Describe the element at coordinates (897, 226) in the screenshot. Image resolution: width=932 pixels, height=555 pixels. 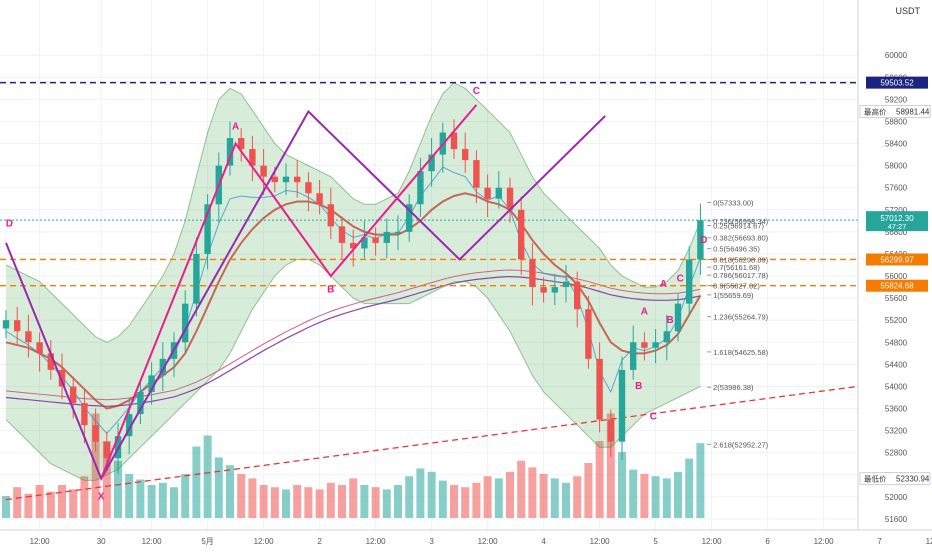
I see `last-price-countdown: 47:27` at that location.